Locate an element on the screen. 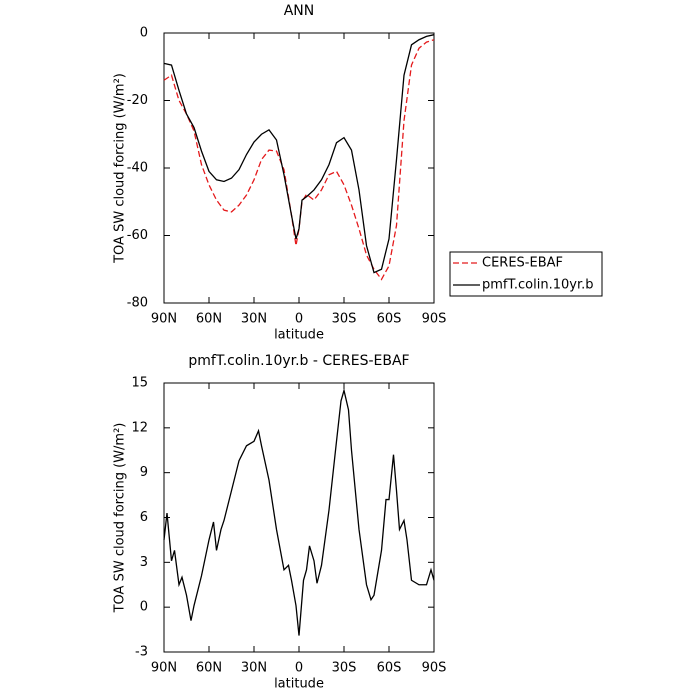  y-tick-label: 9 is located at coordinates (144, 472).